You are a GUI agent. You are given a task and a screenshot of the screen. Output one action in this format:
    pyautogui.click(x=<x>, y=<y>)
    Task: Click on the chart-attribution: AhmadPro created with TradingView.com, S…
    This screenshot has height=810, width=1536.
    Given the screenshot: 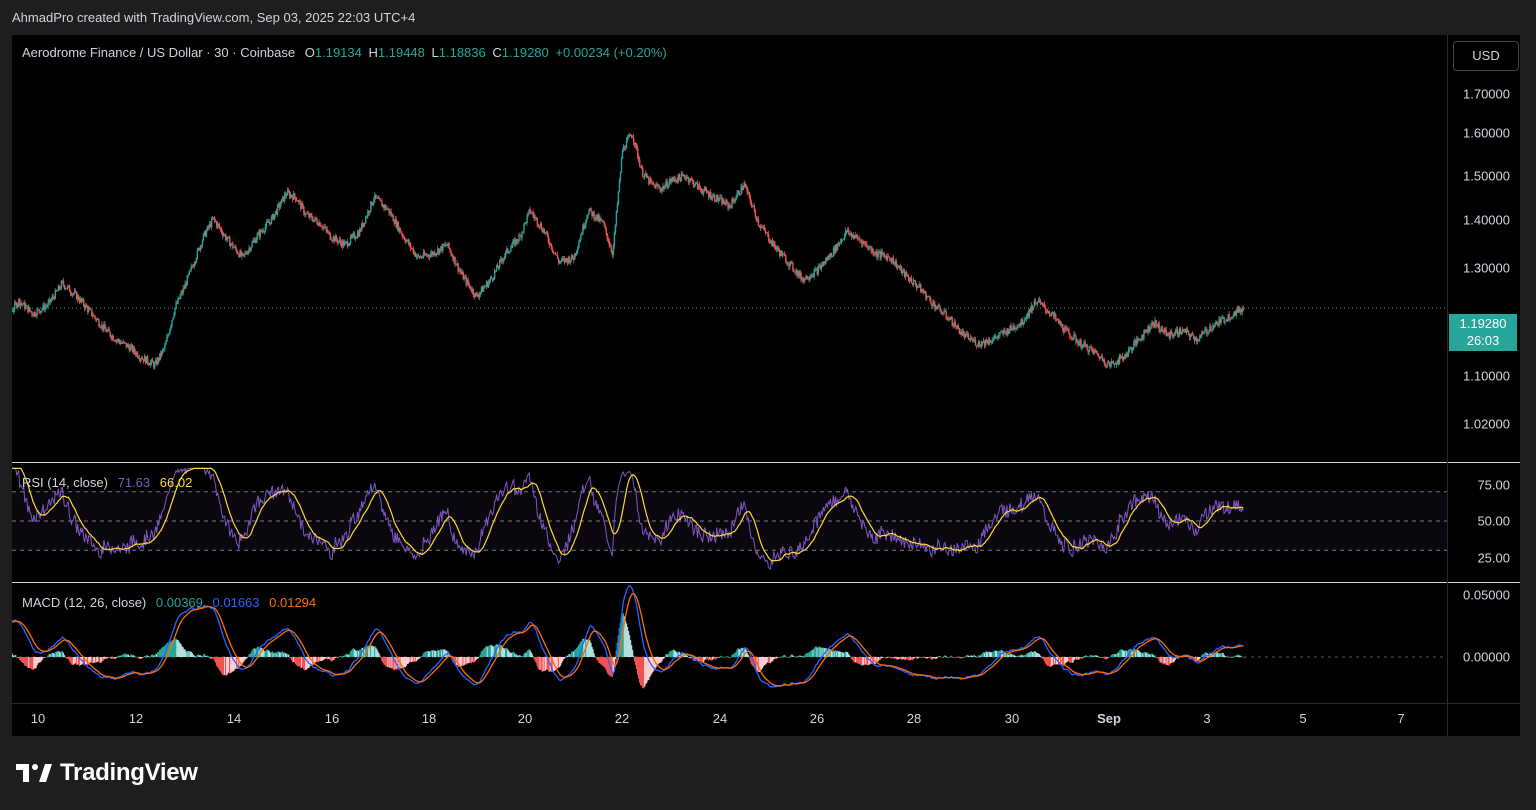 What is the action you would take?
    pyautogui.click(x=214, y=17)
    